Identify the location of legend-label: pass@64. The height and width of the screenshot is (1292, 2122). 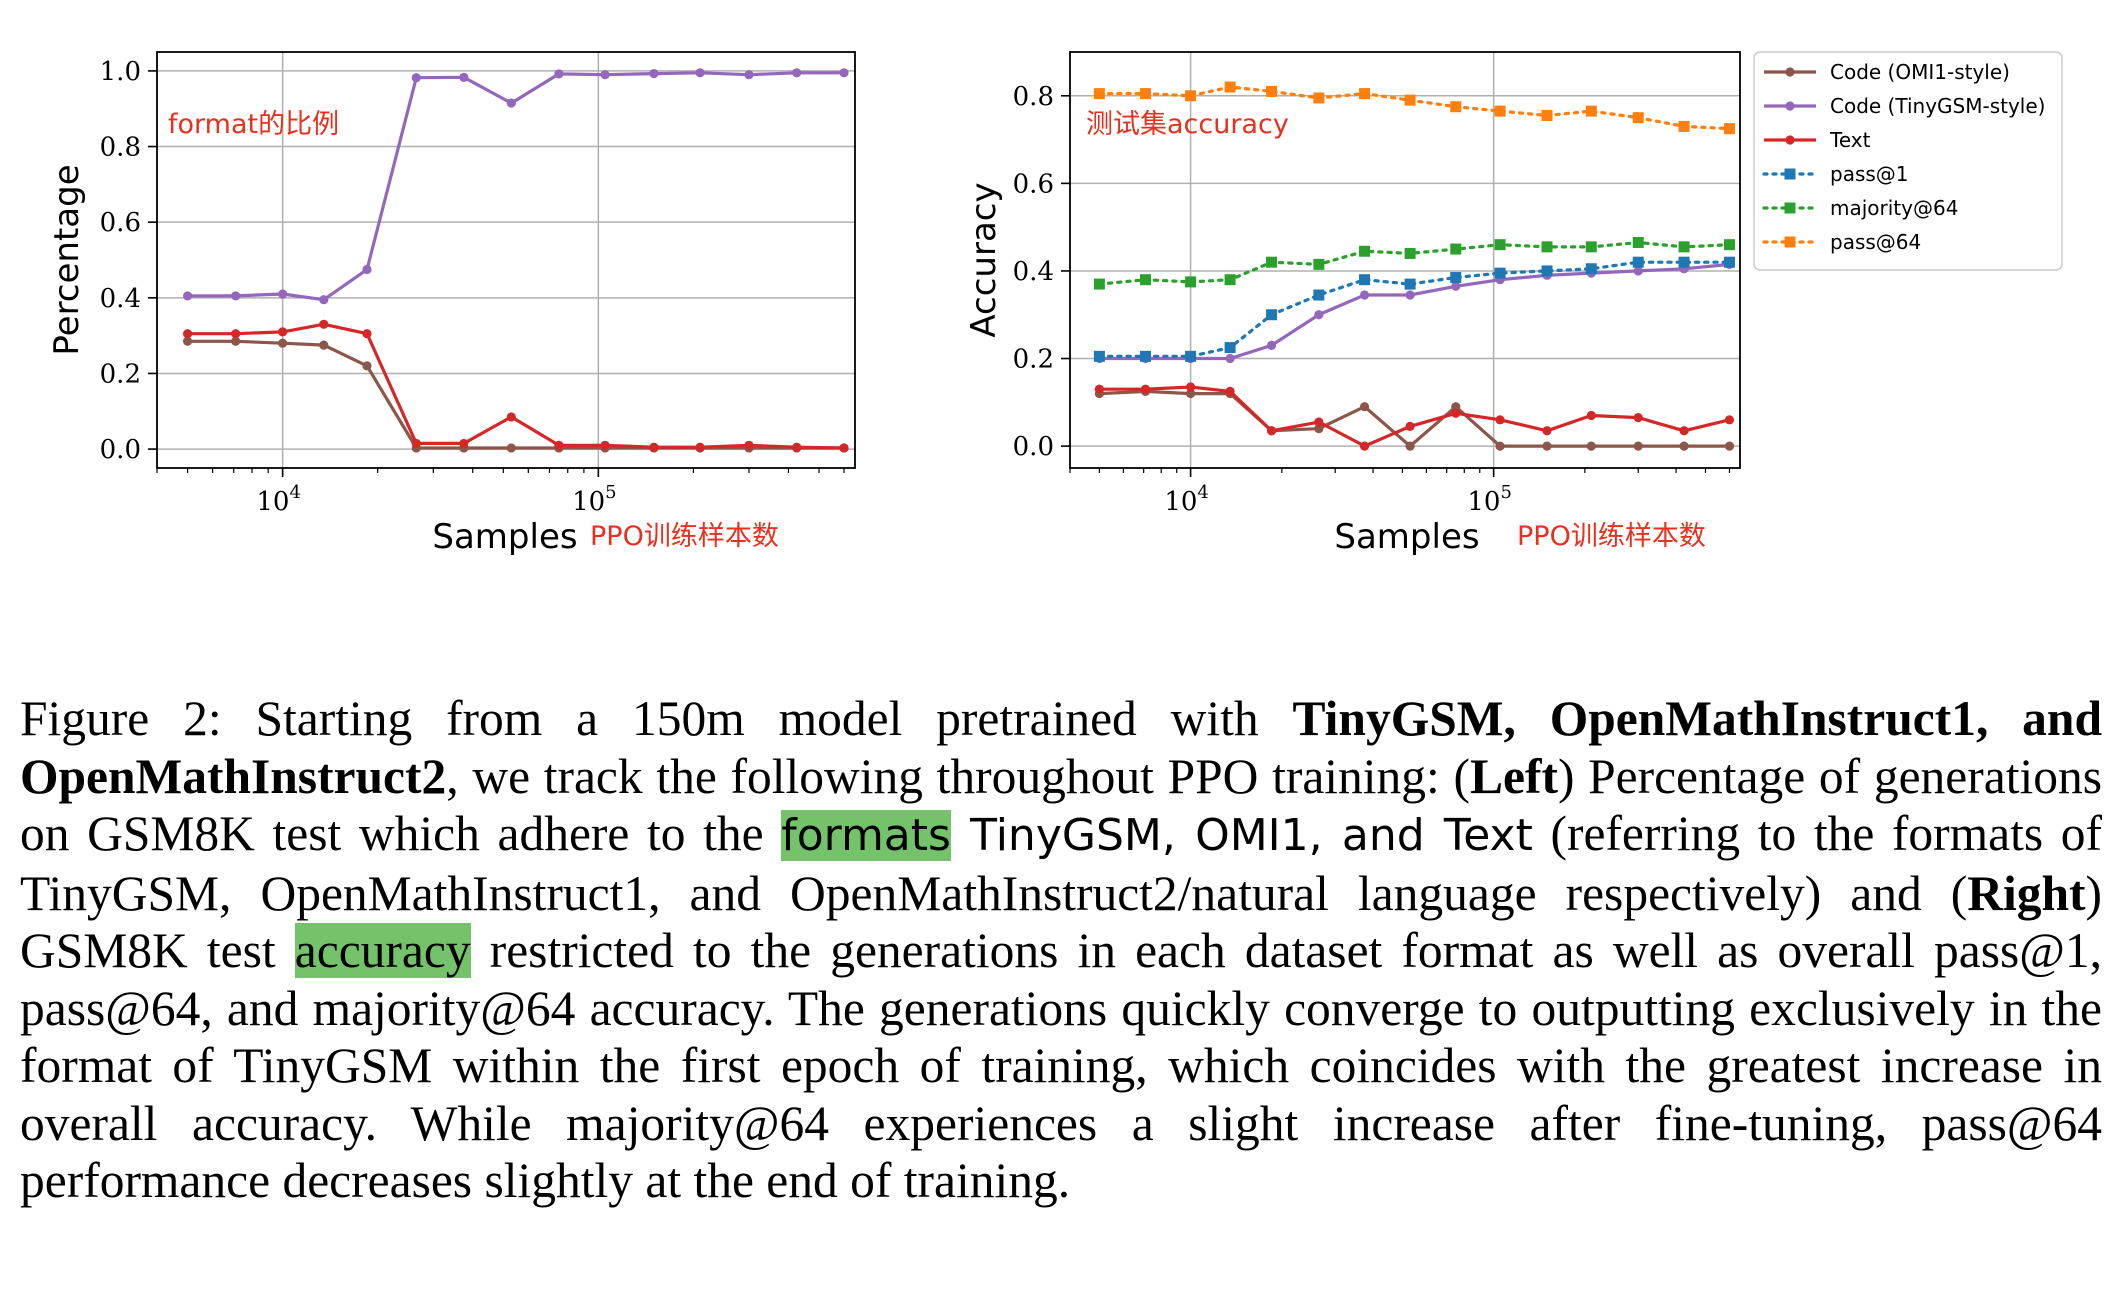
(1875, 242).